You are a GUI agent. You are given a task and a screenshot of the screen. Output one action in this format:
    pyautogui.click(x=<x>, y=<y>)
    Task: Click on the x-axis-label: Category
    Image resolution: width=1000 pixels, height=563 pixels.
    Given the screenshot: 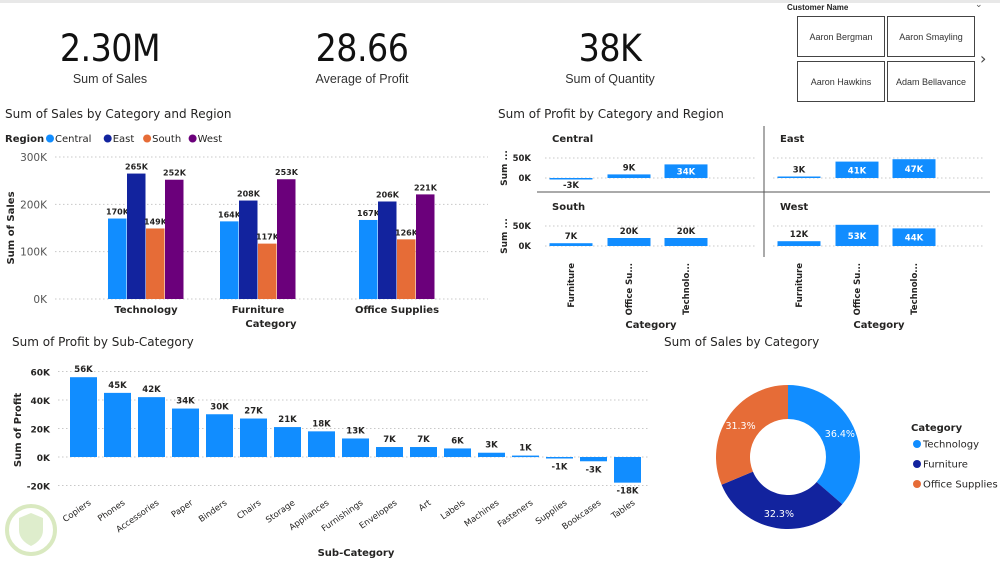 What is the action you would take?
    pyautogui.click(x=271, y=324)
    